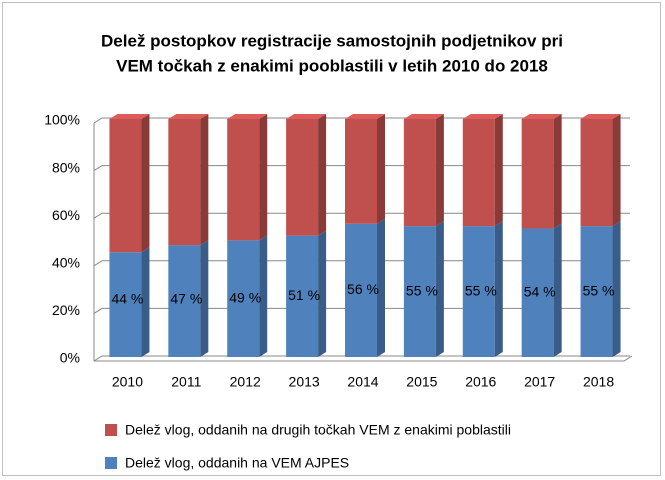 This screenshot has width=665, height=480. I want to click on x-tick-label: 2010, so click(127, 382).